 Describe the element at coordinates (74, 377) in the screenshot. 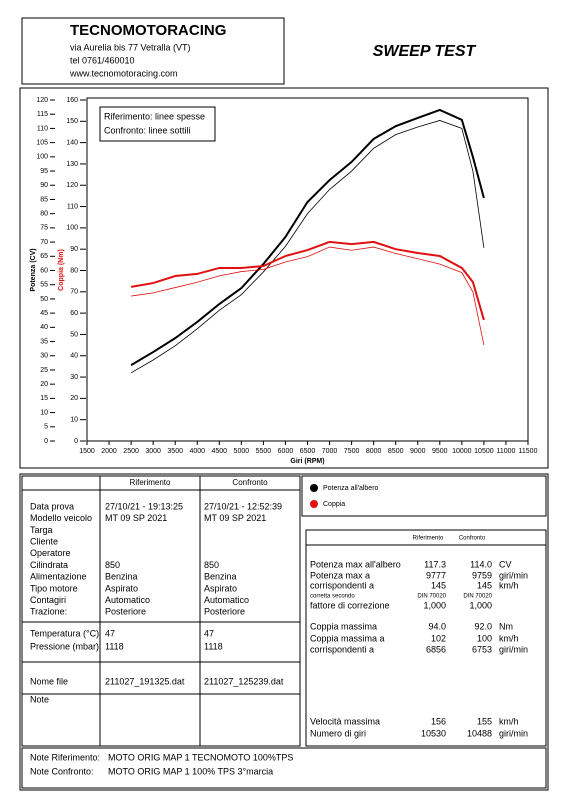

I see `y2-tick-label: 30` at that location.